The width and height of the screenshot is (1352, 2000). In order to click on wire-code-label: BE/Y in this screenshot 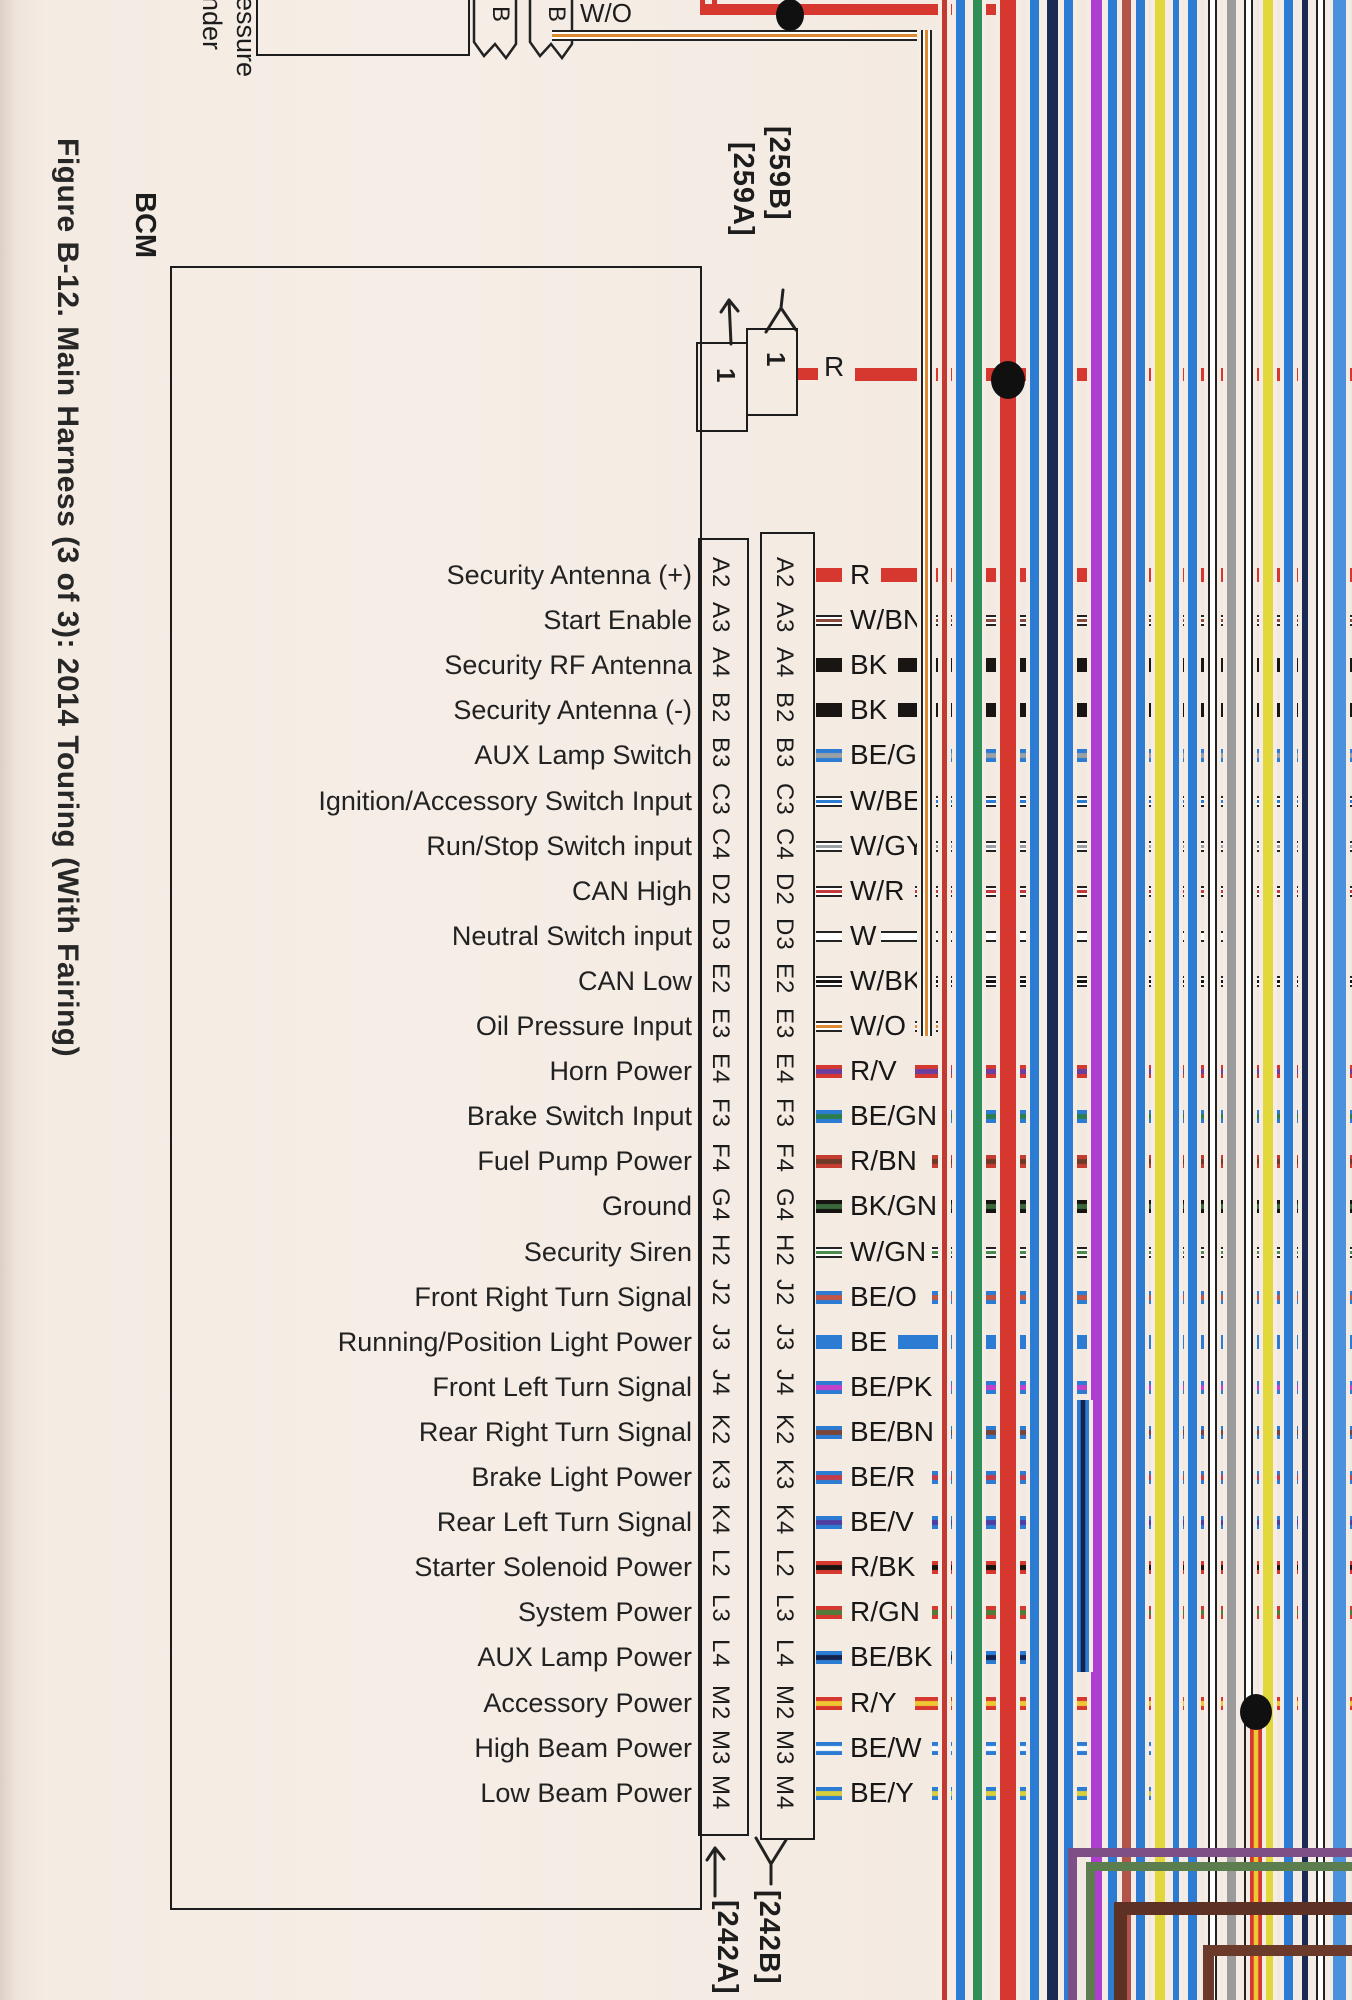, I will do `click(882, 1792)`.